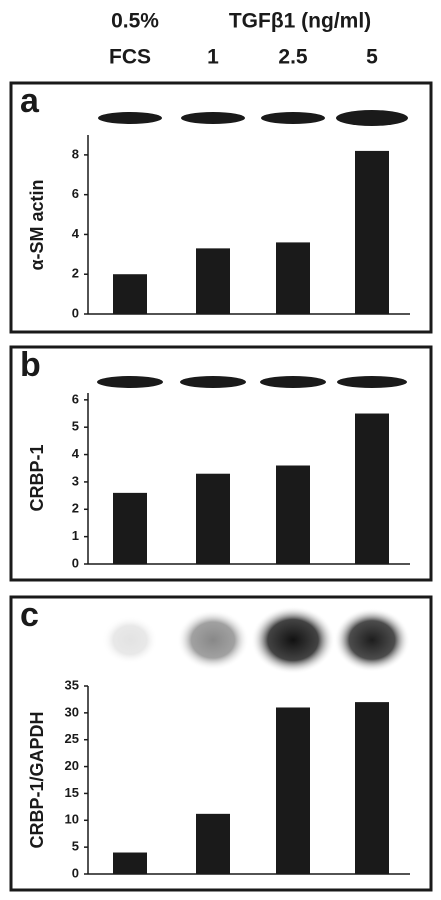  I want to click on y-axis-label: CRBP-1, so click(37, 477).